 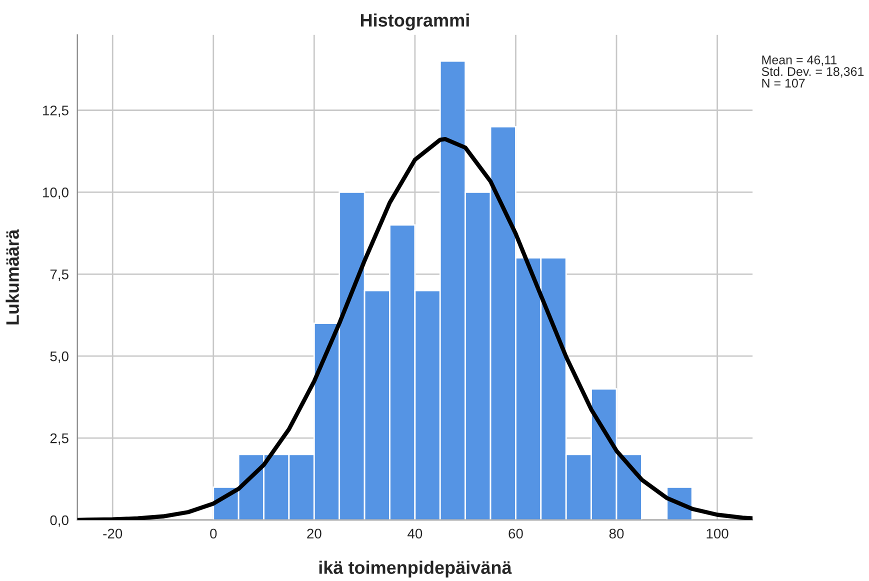 What do you see at coordinates (813, 72) in the screenshot?
I see `text: Std. Dev. = 18,361` at bounding box center [813, 72].